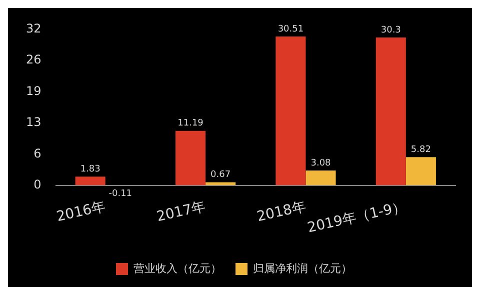 Image resolution: width=480 pixels, height=295 pixels. I want to click on x-tick-label: 2019年（1-9）, so click(357, 217).